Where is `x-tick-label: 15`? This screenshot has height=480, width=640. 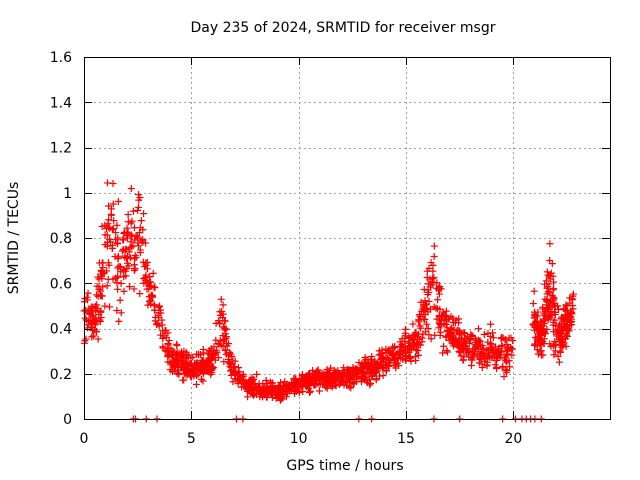 x-tick-label: 15 is located at coordinates (406, 439).